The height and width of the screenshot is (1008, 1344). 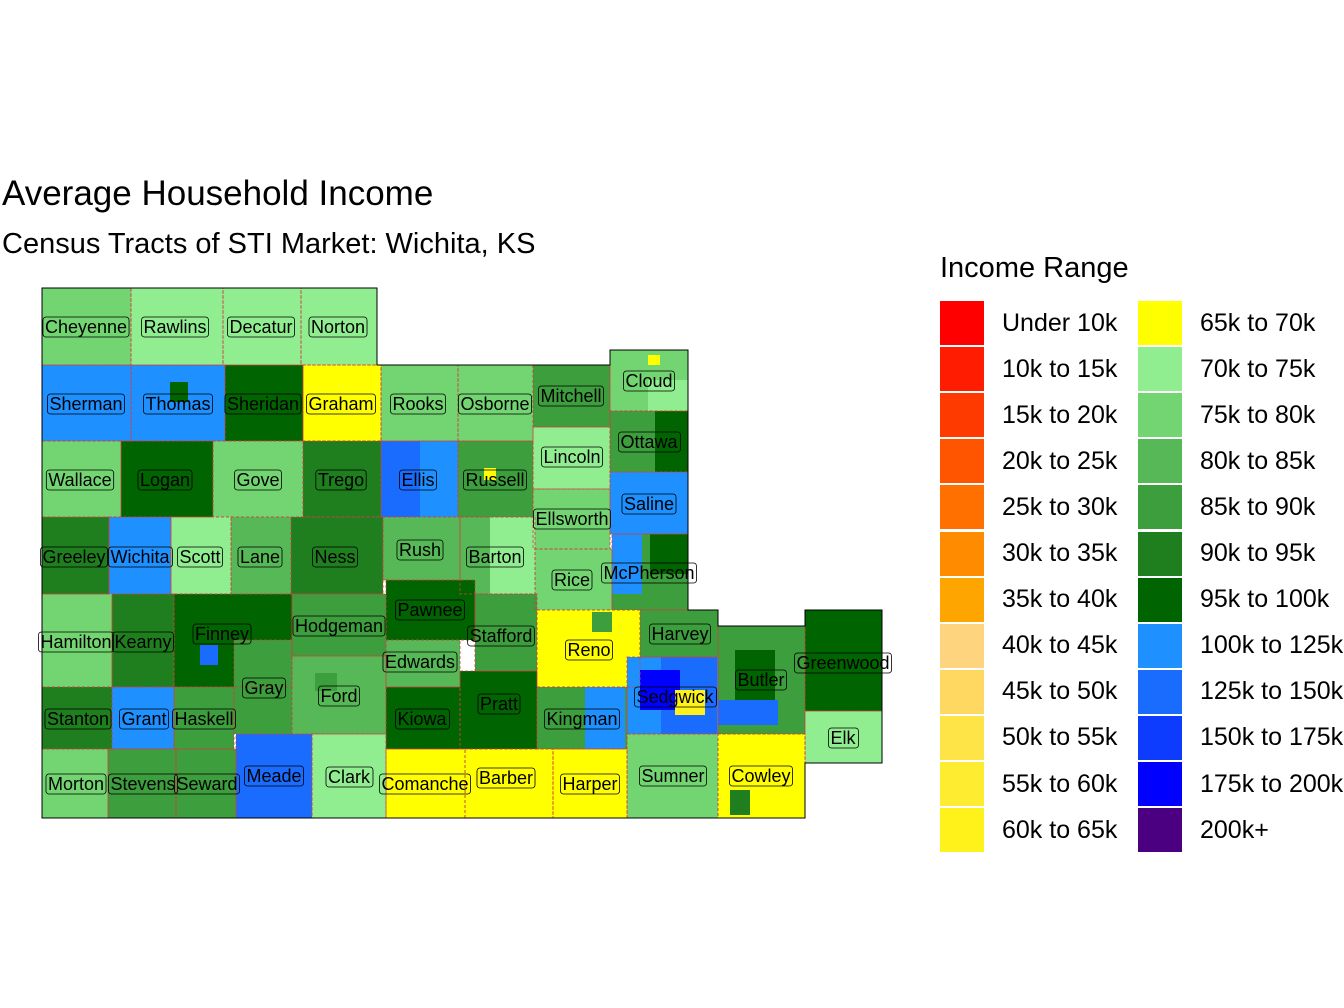 I want to click on county-label: Lincoln, so click(x=572, y=457).